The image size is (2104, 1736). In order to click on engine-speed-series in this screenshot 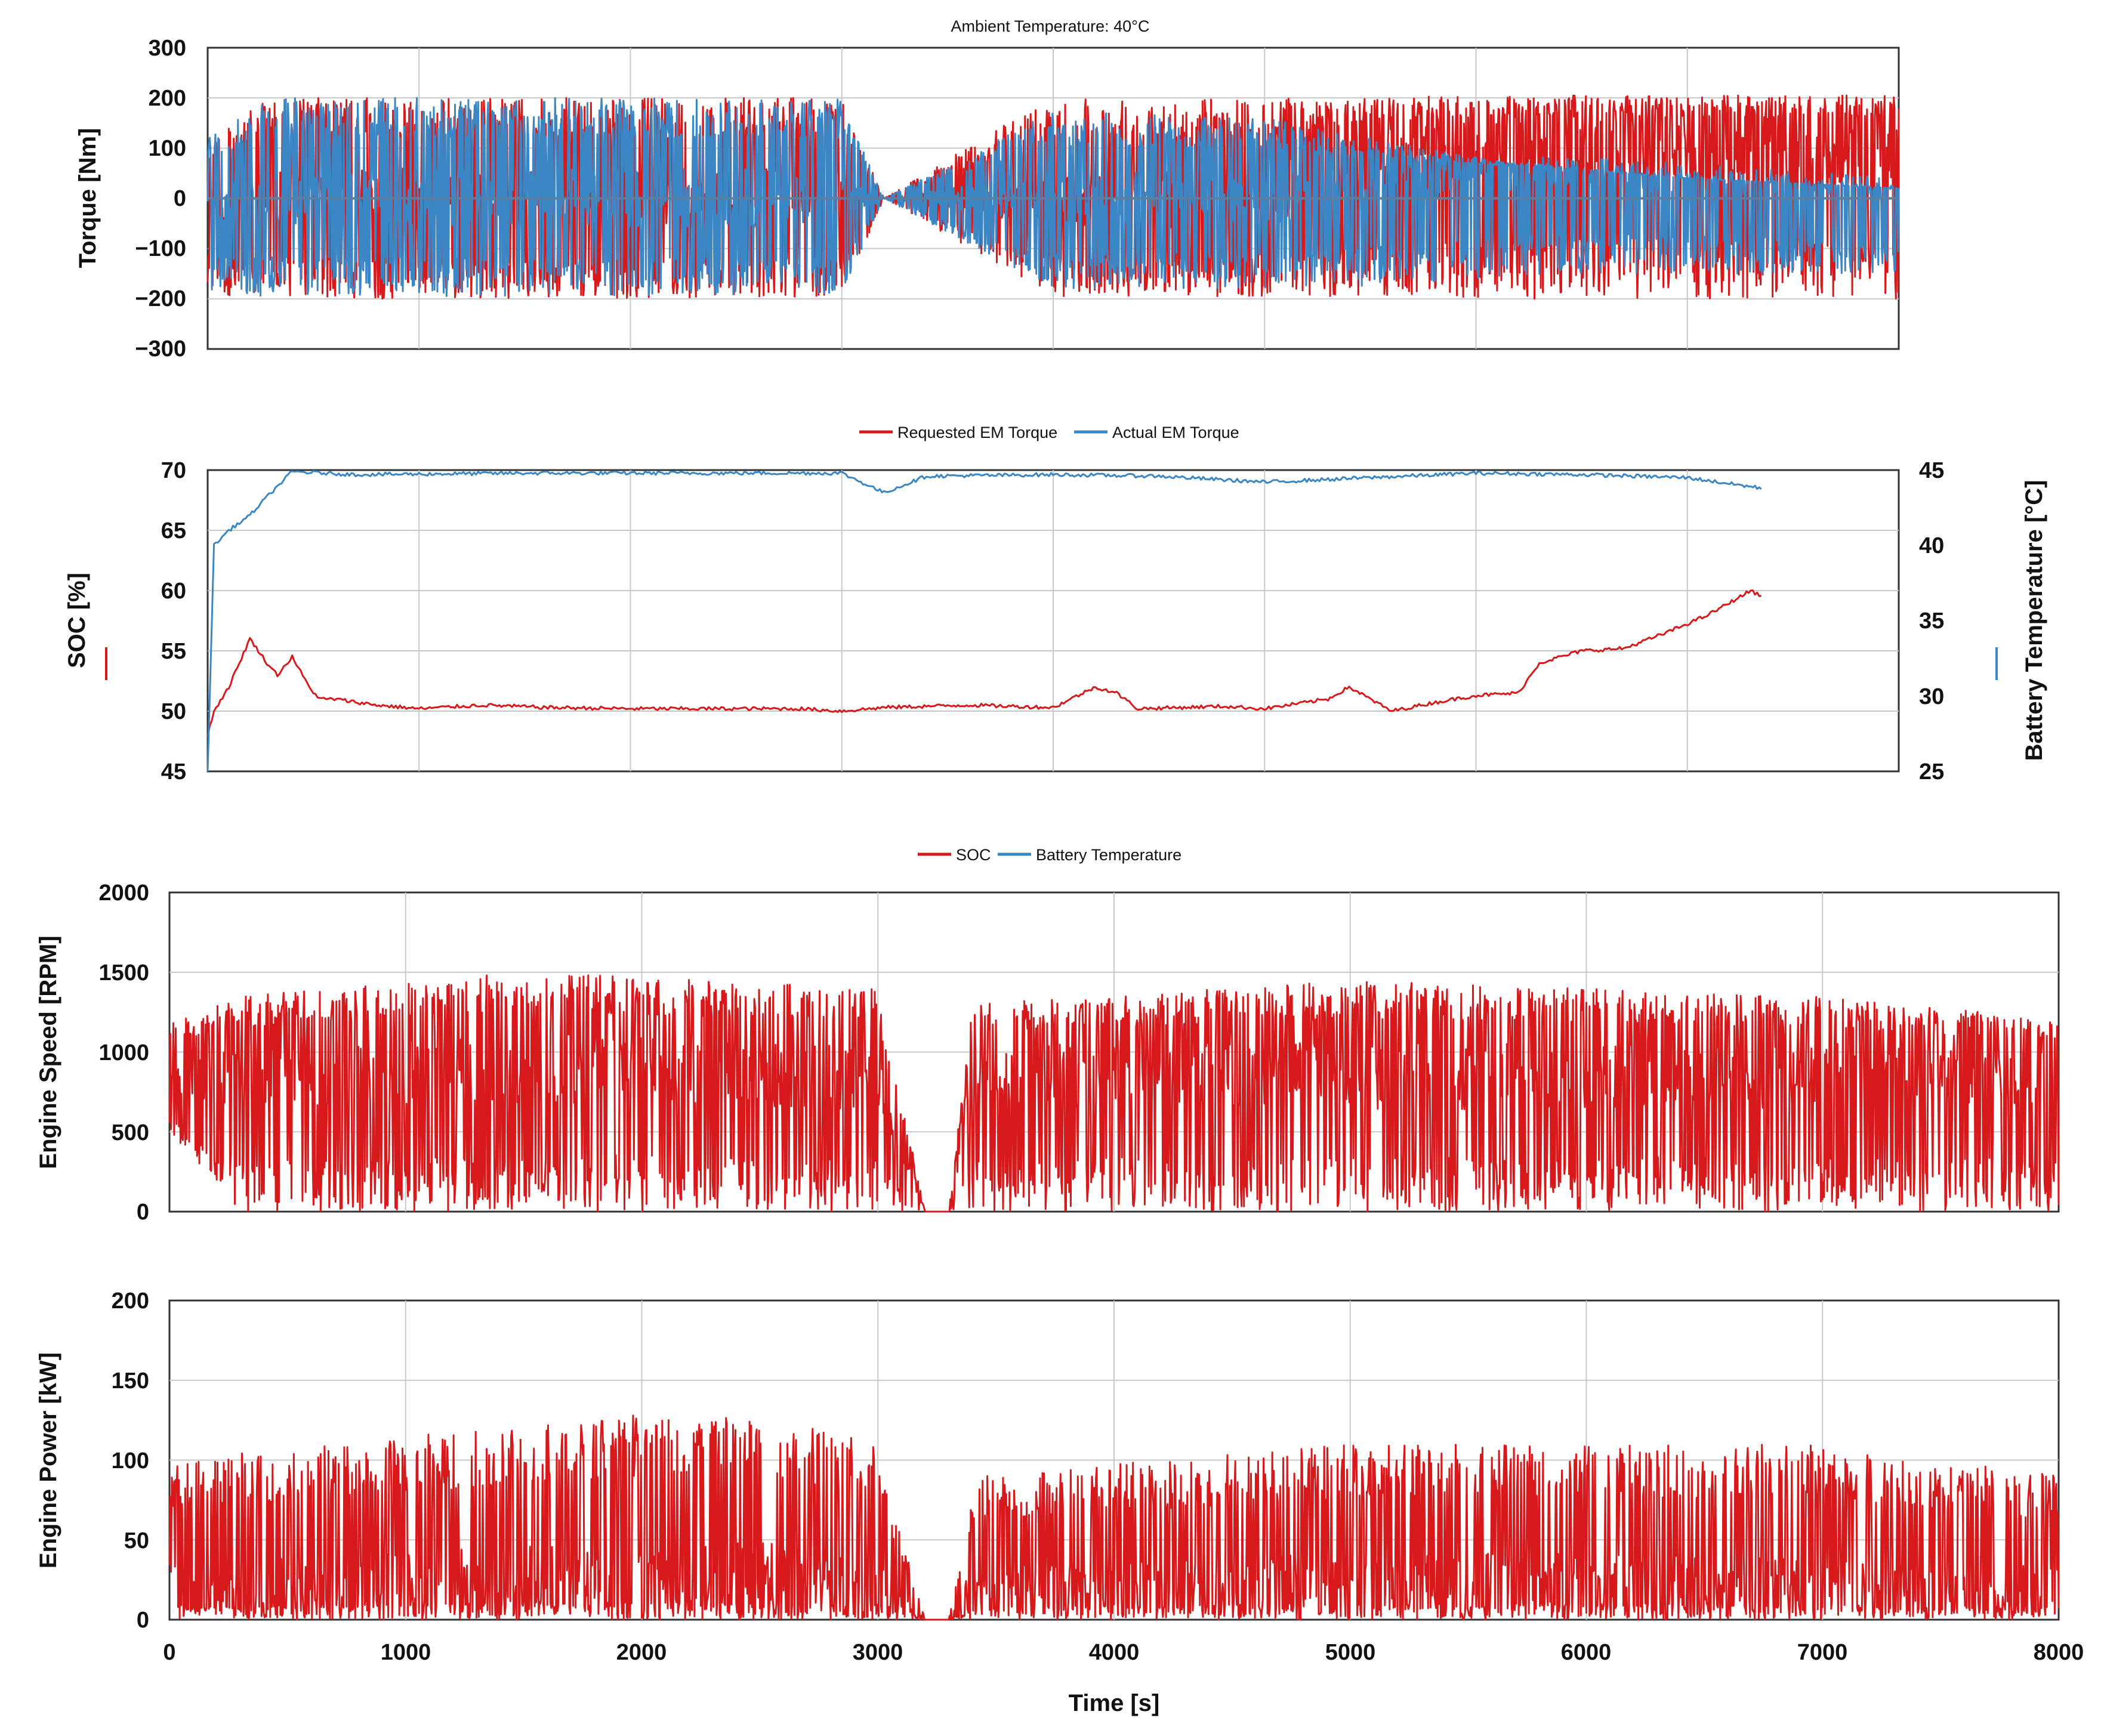, I will do `click(1114, 1093)`.